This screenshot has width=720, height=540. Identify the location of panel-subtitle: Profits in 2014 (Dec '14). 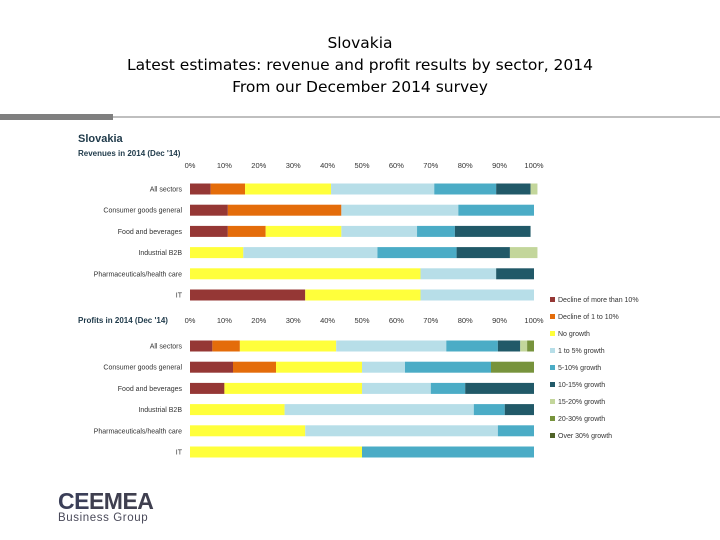
(123, 320).